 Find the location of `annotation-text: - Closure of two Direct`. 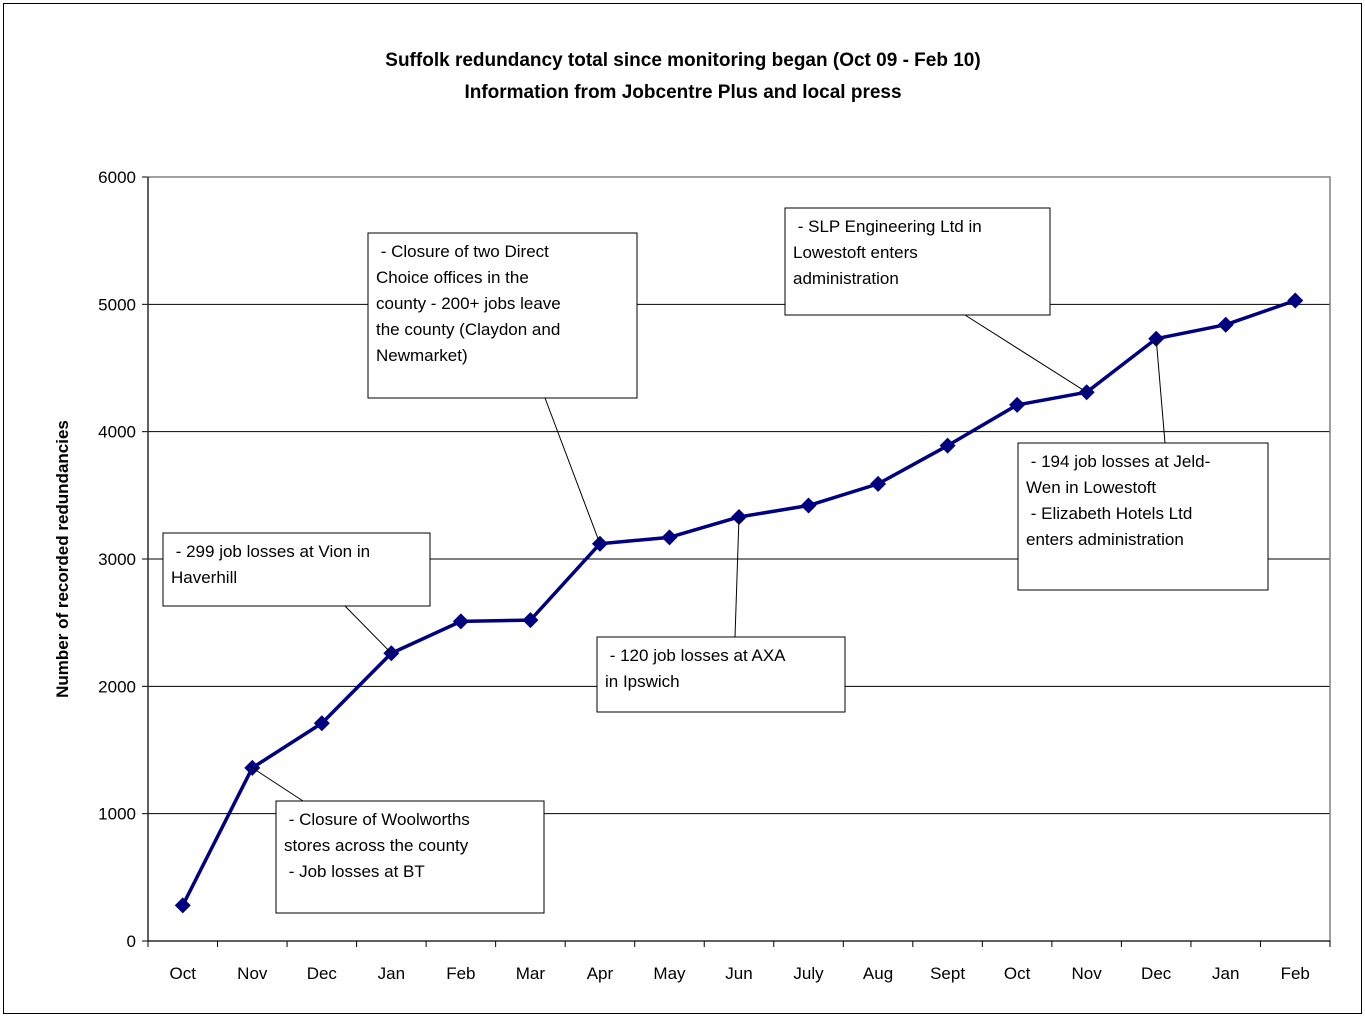

annotation-text: - Closure of two Direct is located at coordinates (462, 251).